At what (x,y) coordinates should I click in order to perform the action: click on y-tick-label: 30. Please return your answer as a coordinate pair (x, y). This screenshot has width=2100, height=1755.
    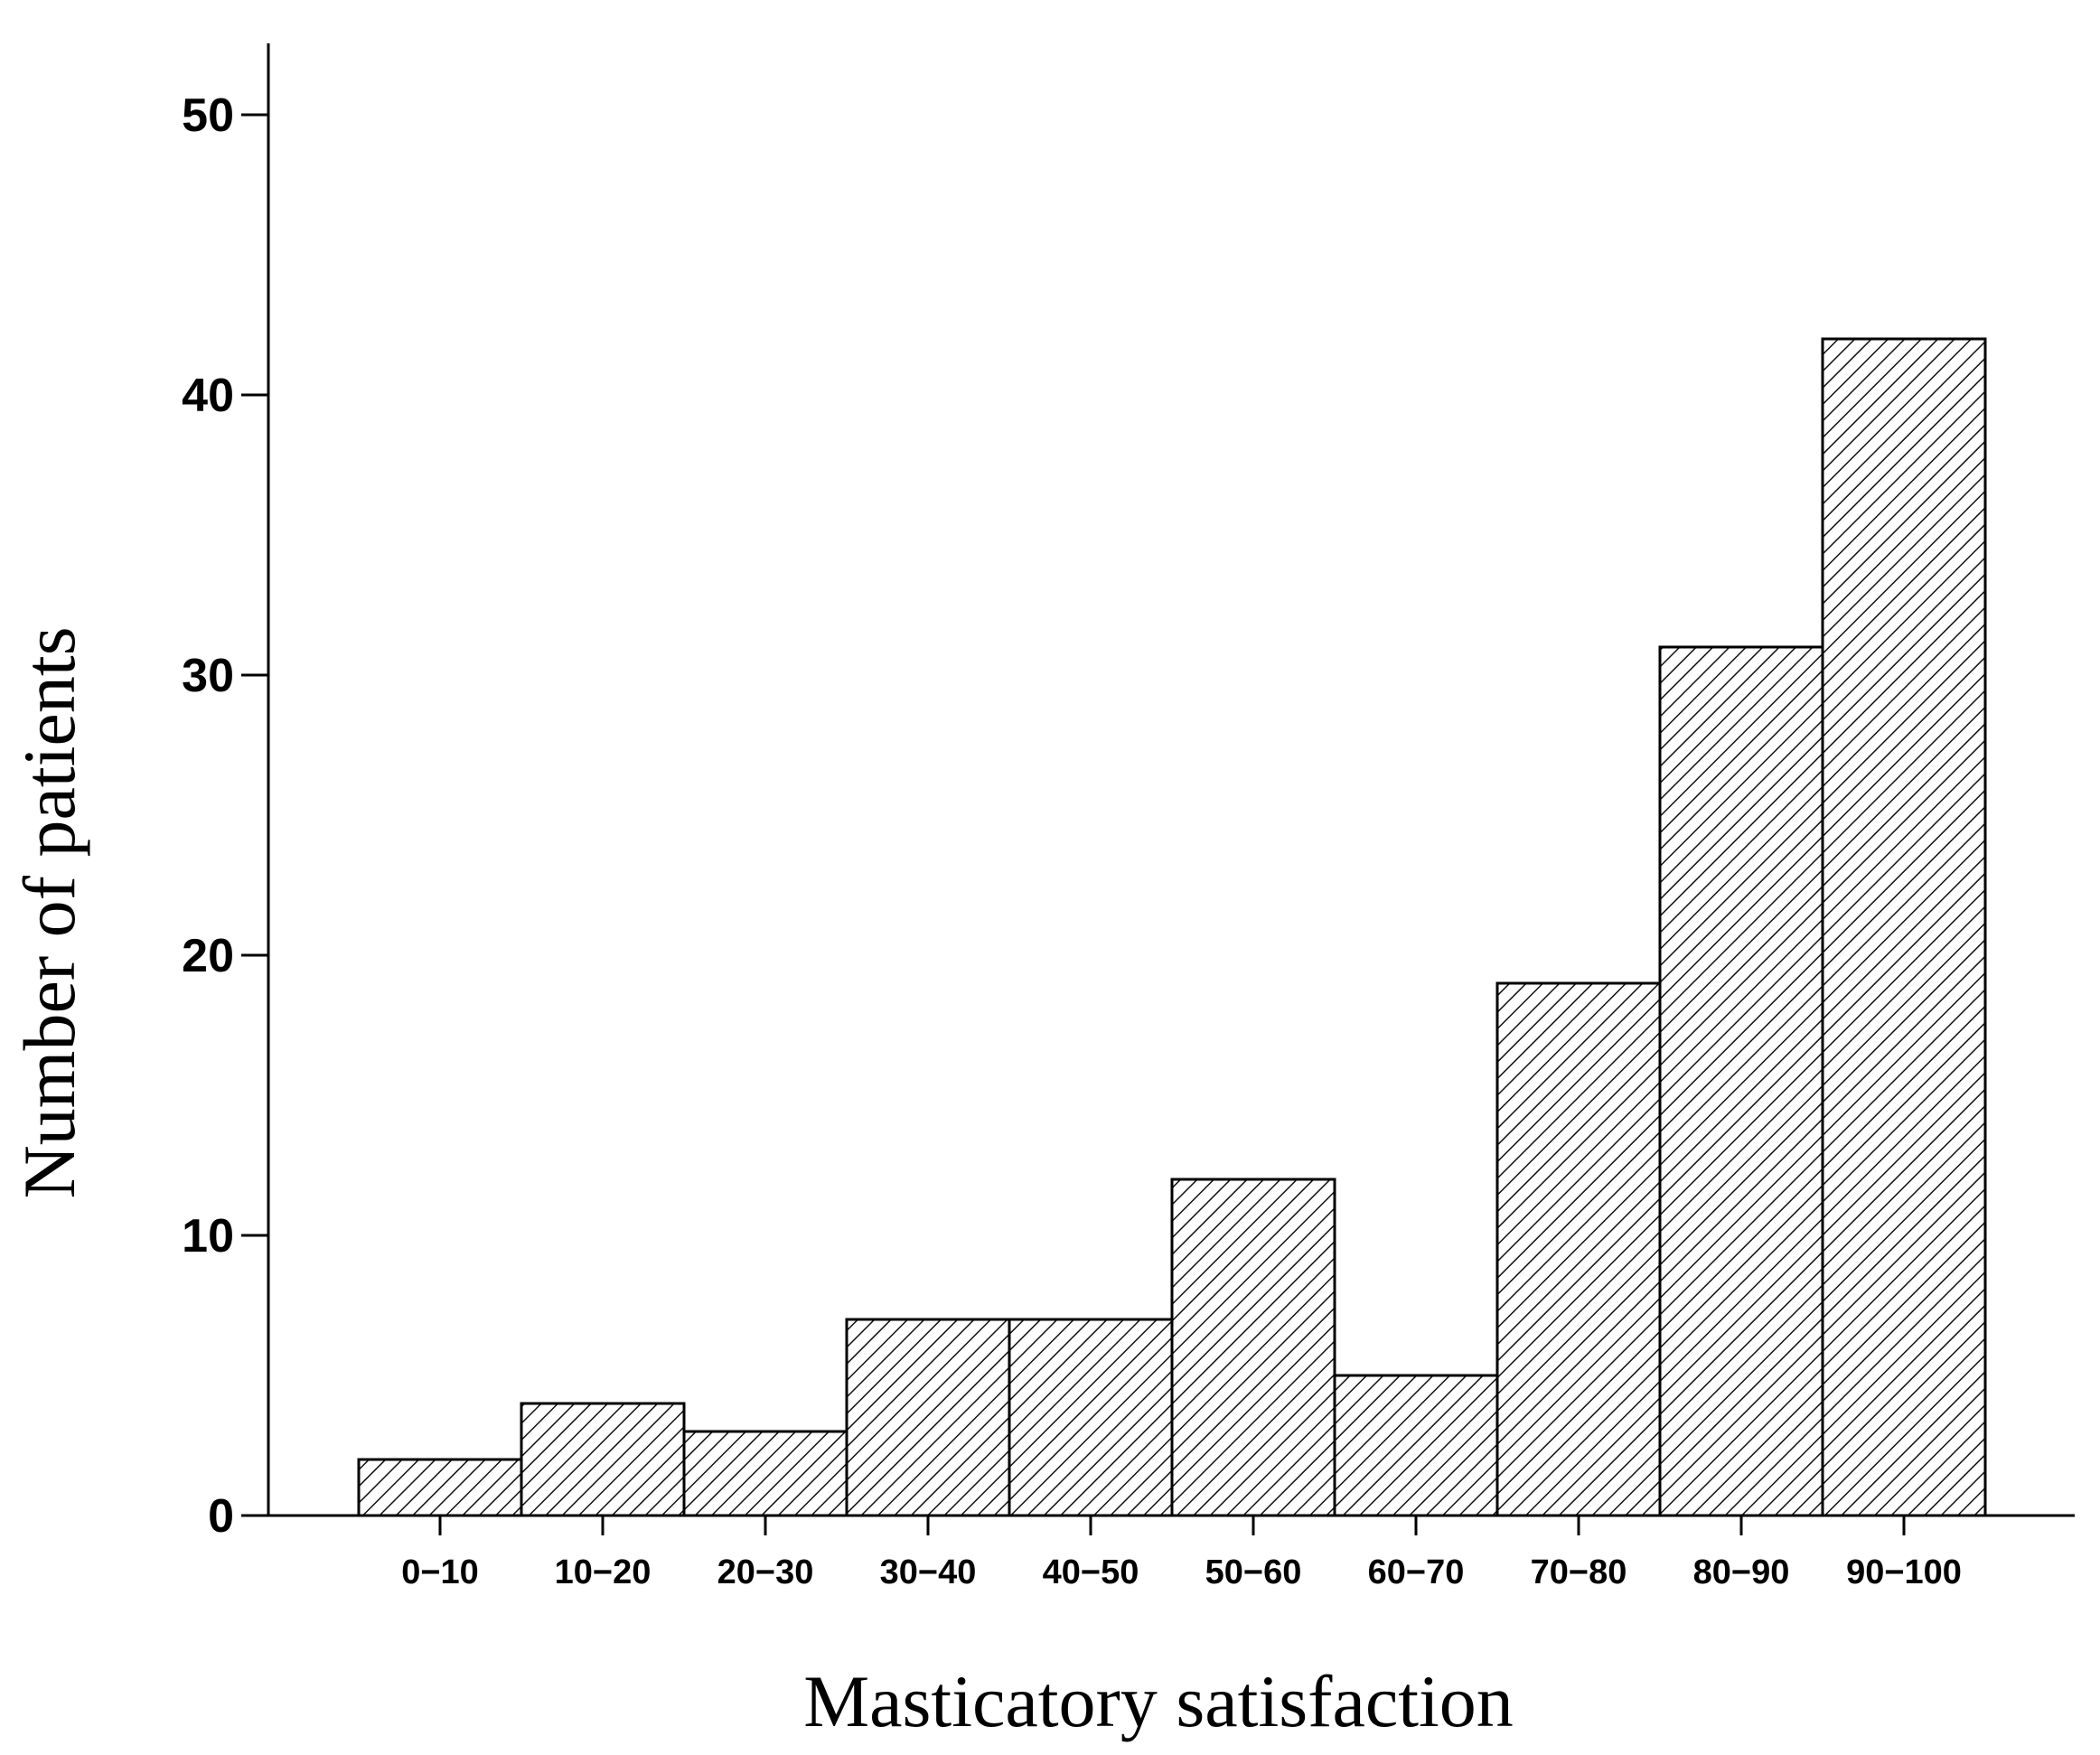
    Looking at the image, I should click on (208, 676).